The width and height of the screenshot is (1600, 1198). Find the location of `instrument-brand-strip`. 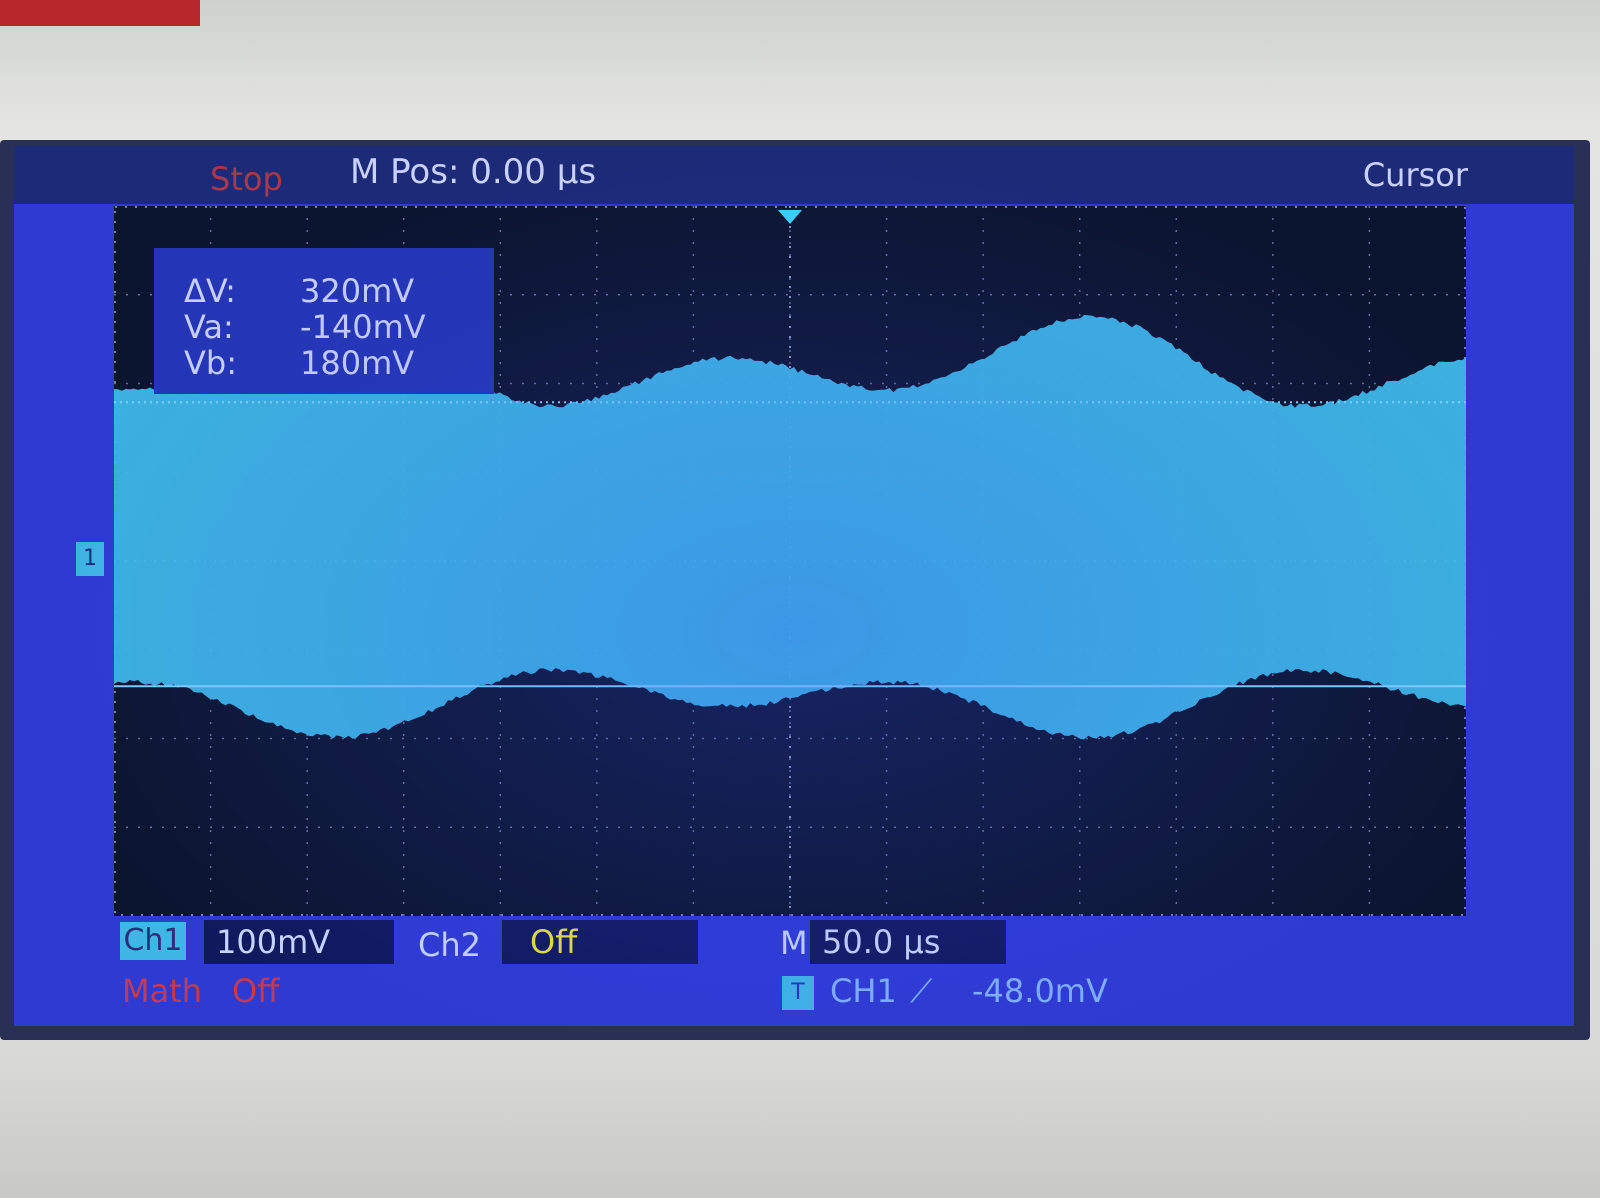

instrument-brand-strip is located at coordinates (100, 13).